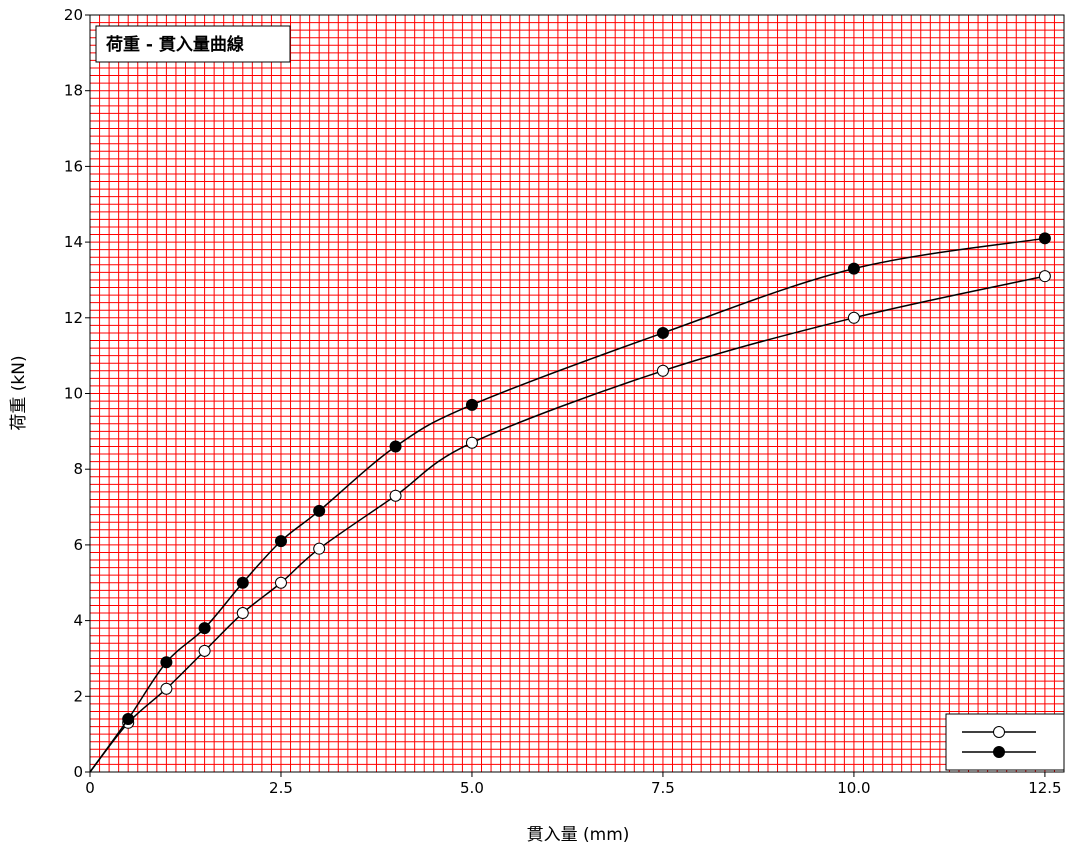 Image resolution: width=1066 pixels, height=850 pixels. Describe the element at coordinates (73, 15) in the screenshot. I see `y-tick-label: 20` at that location.